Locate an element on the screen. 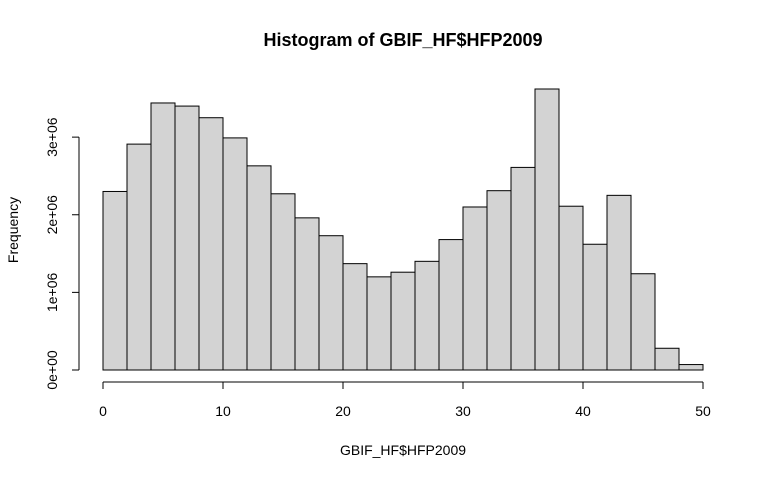 Image resolution: width=768 pixels, height=480 pixels. x-axis: 0 10 20 30 40 50 is located at coordinates (405, 400).